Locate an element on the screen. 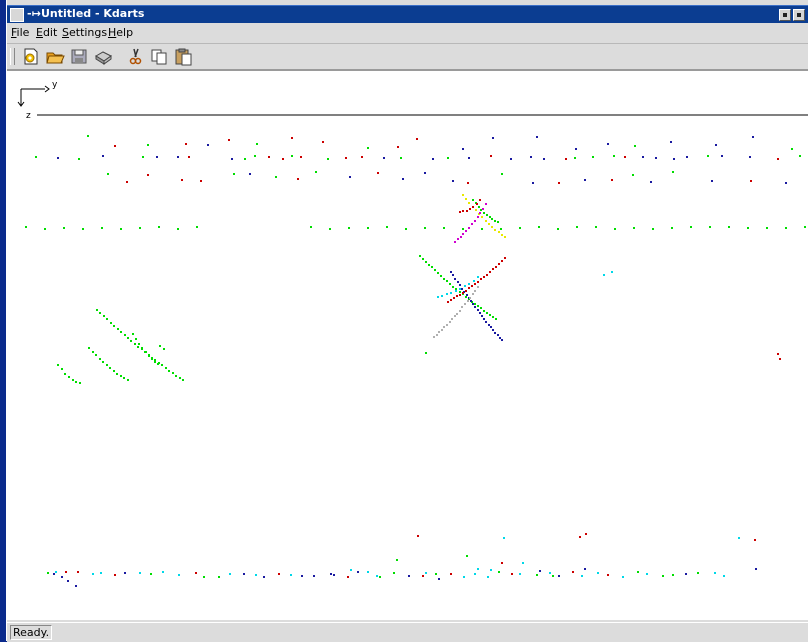  axis-z-label: z is located at coordinates (28, 116).